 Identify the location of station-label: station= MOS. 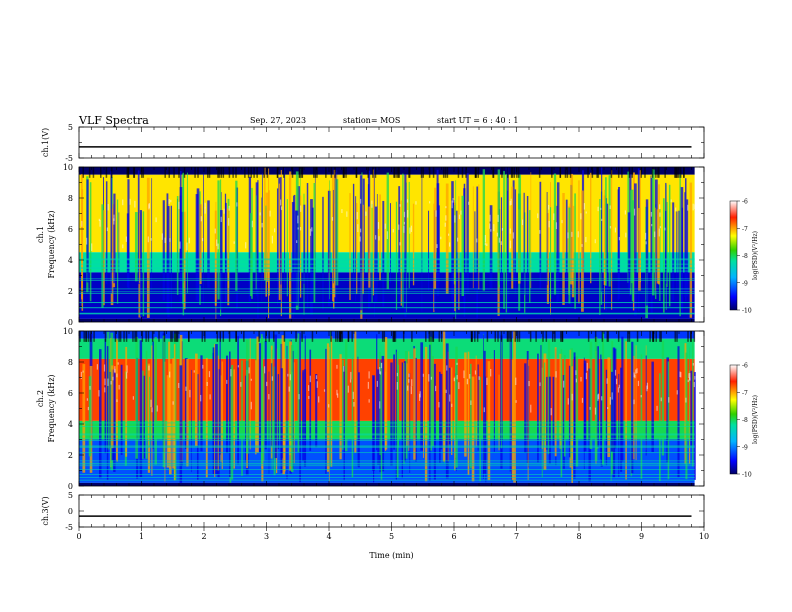
(371, 120).